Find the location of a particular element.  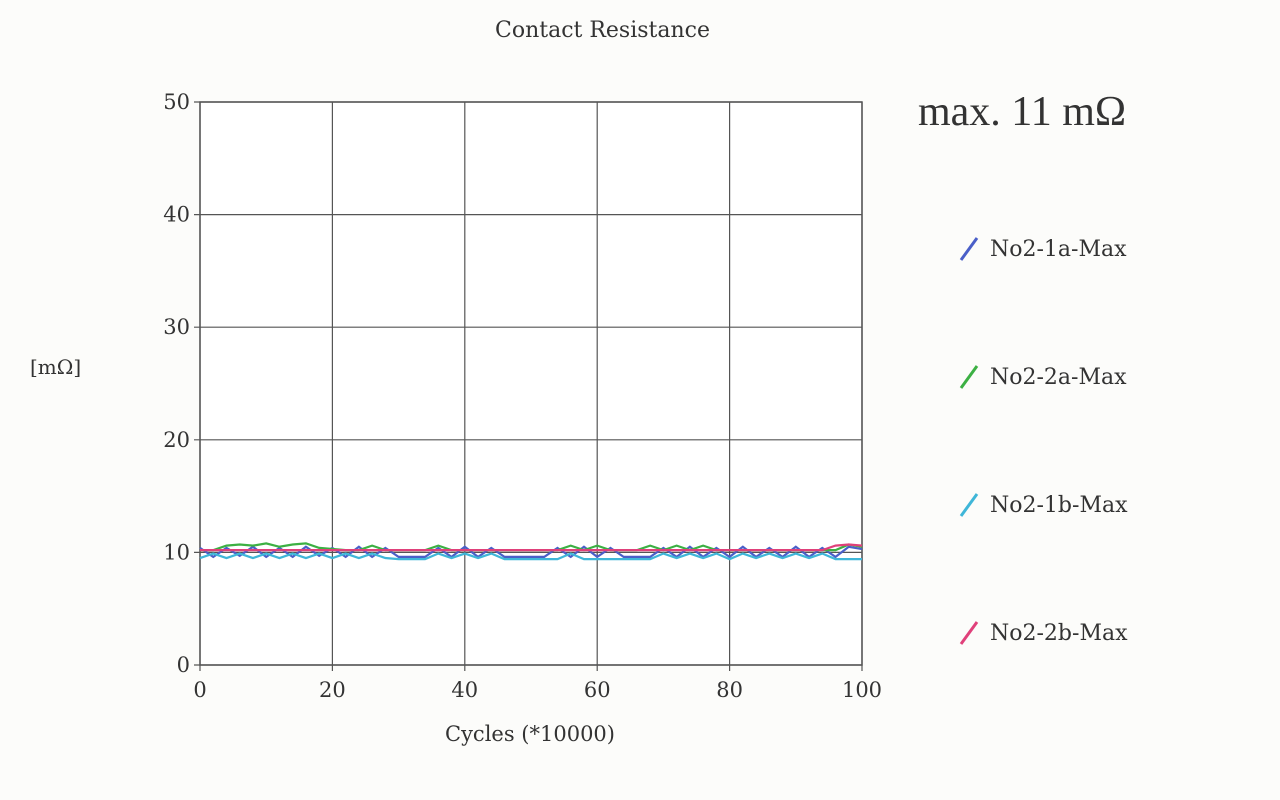

x-tick-label: 40 is located at coordinates (464, 690).